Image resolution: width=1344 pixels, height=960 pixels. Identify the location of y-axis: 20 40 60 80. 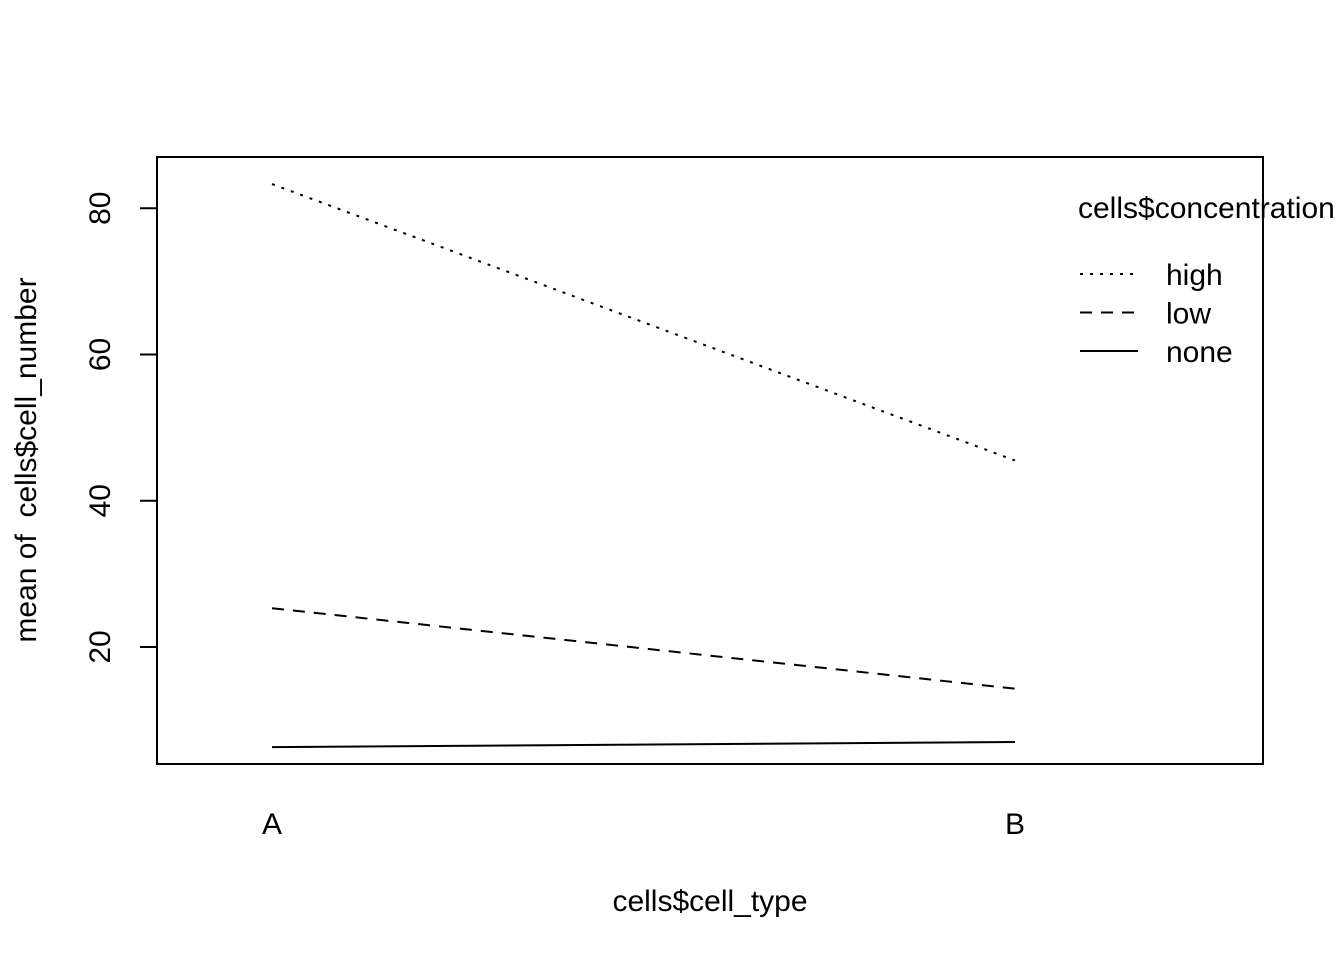
(121, 428).